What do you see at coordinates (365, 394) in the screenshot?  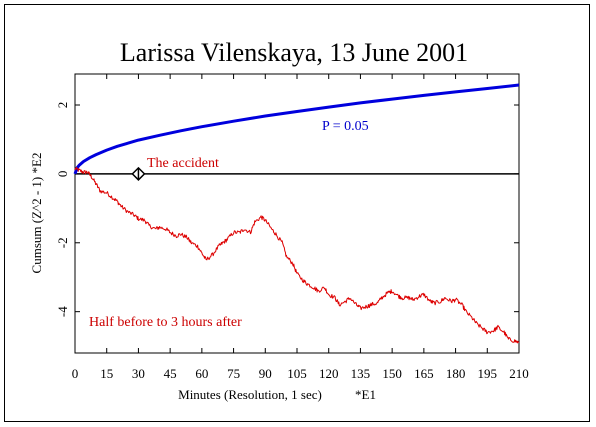 I see `x-axis-suffix: *E1` at bounding box center [365, 394].